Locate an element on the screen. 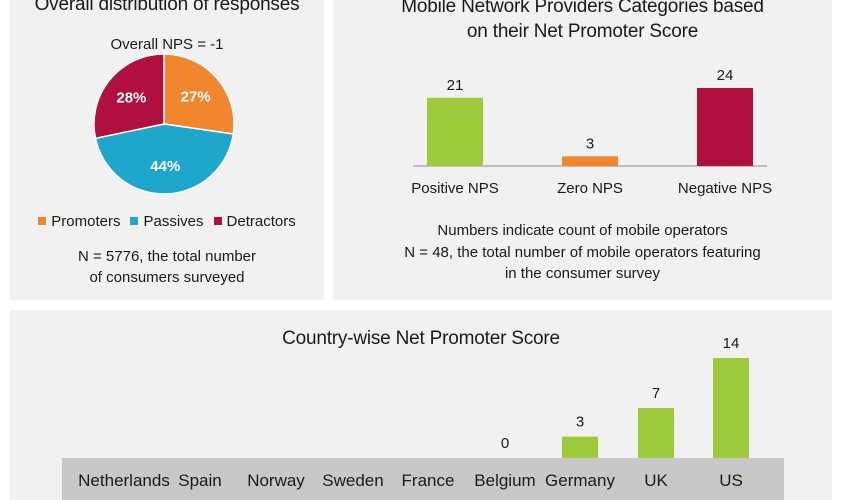  pie-slice-passives is located at coordinates (164, 159).